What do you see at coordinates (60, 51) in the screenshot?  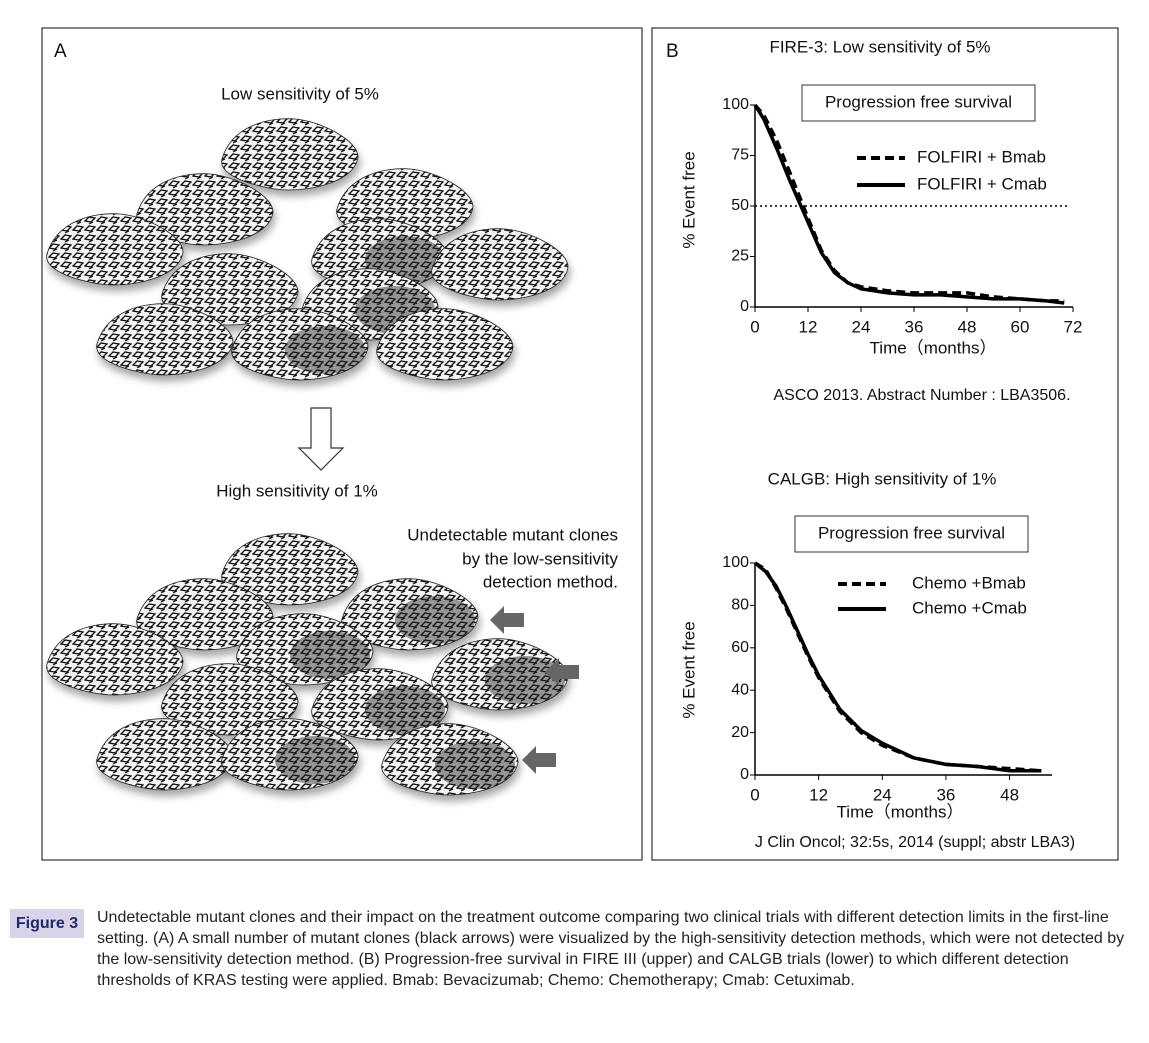 I see `panel-label: A` at bounding box center [60, 51].